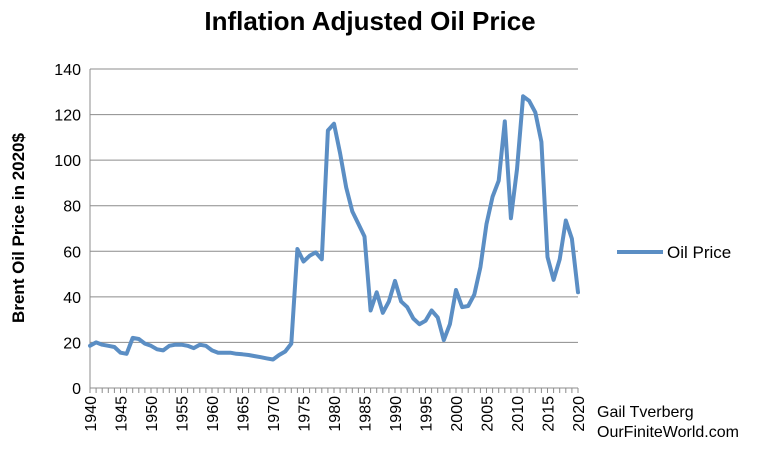  I want to click on y-tick-60: 60, so click(72, 252).